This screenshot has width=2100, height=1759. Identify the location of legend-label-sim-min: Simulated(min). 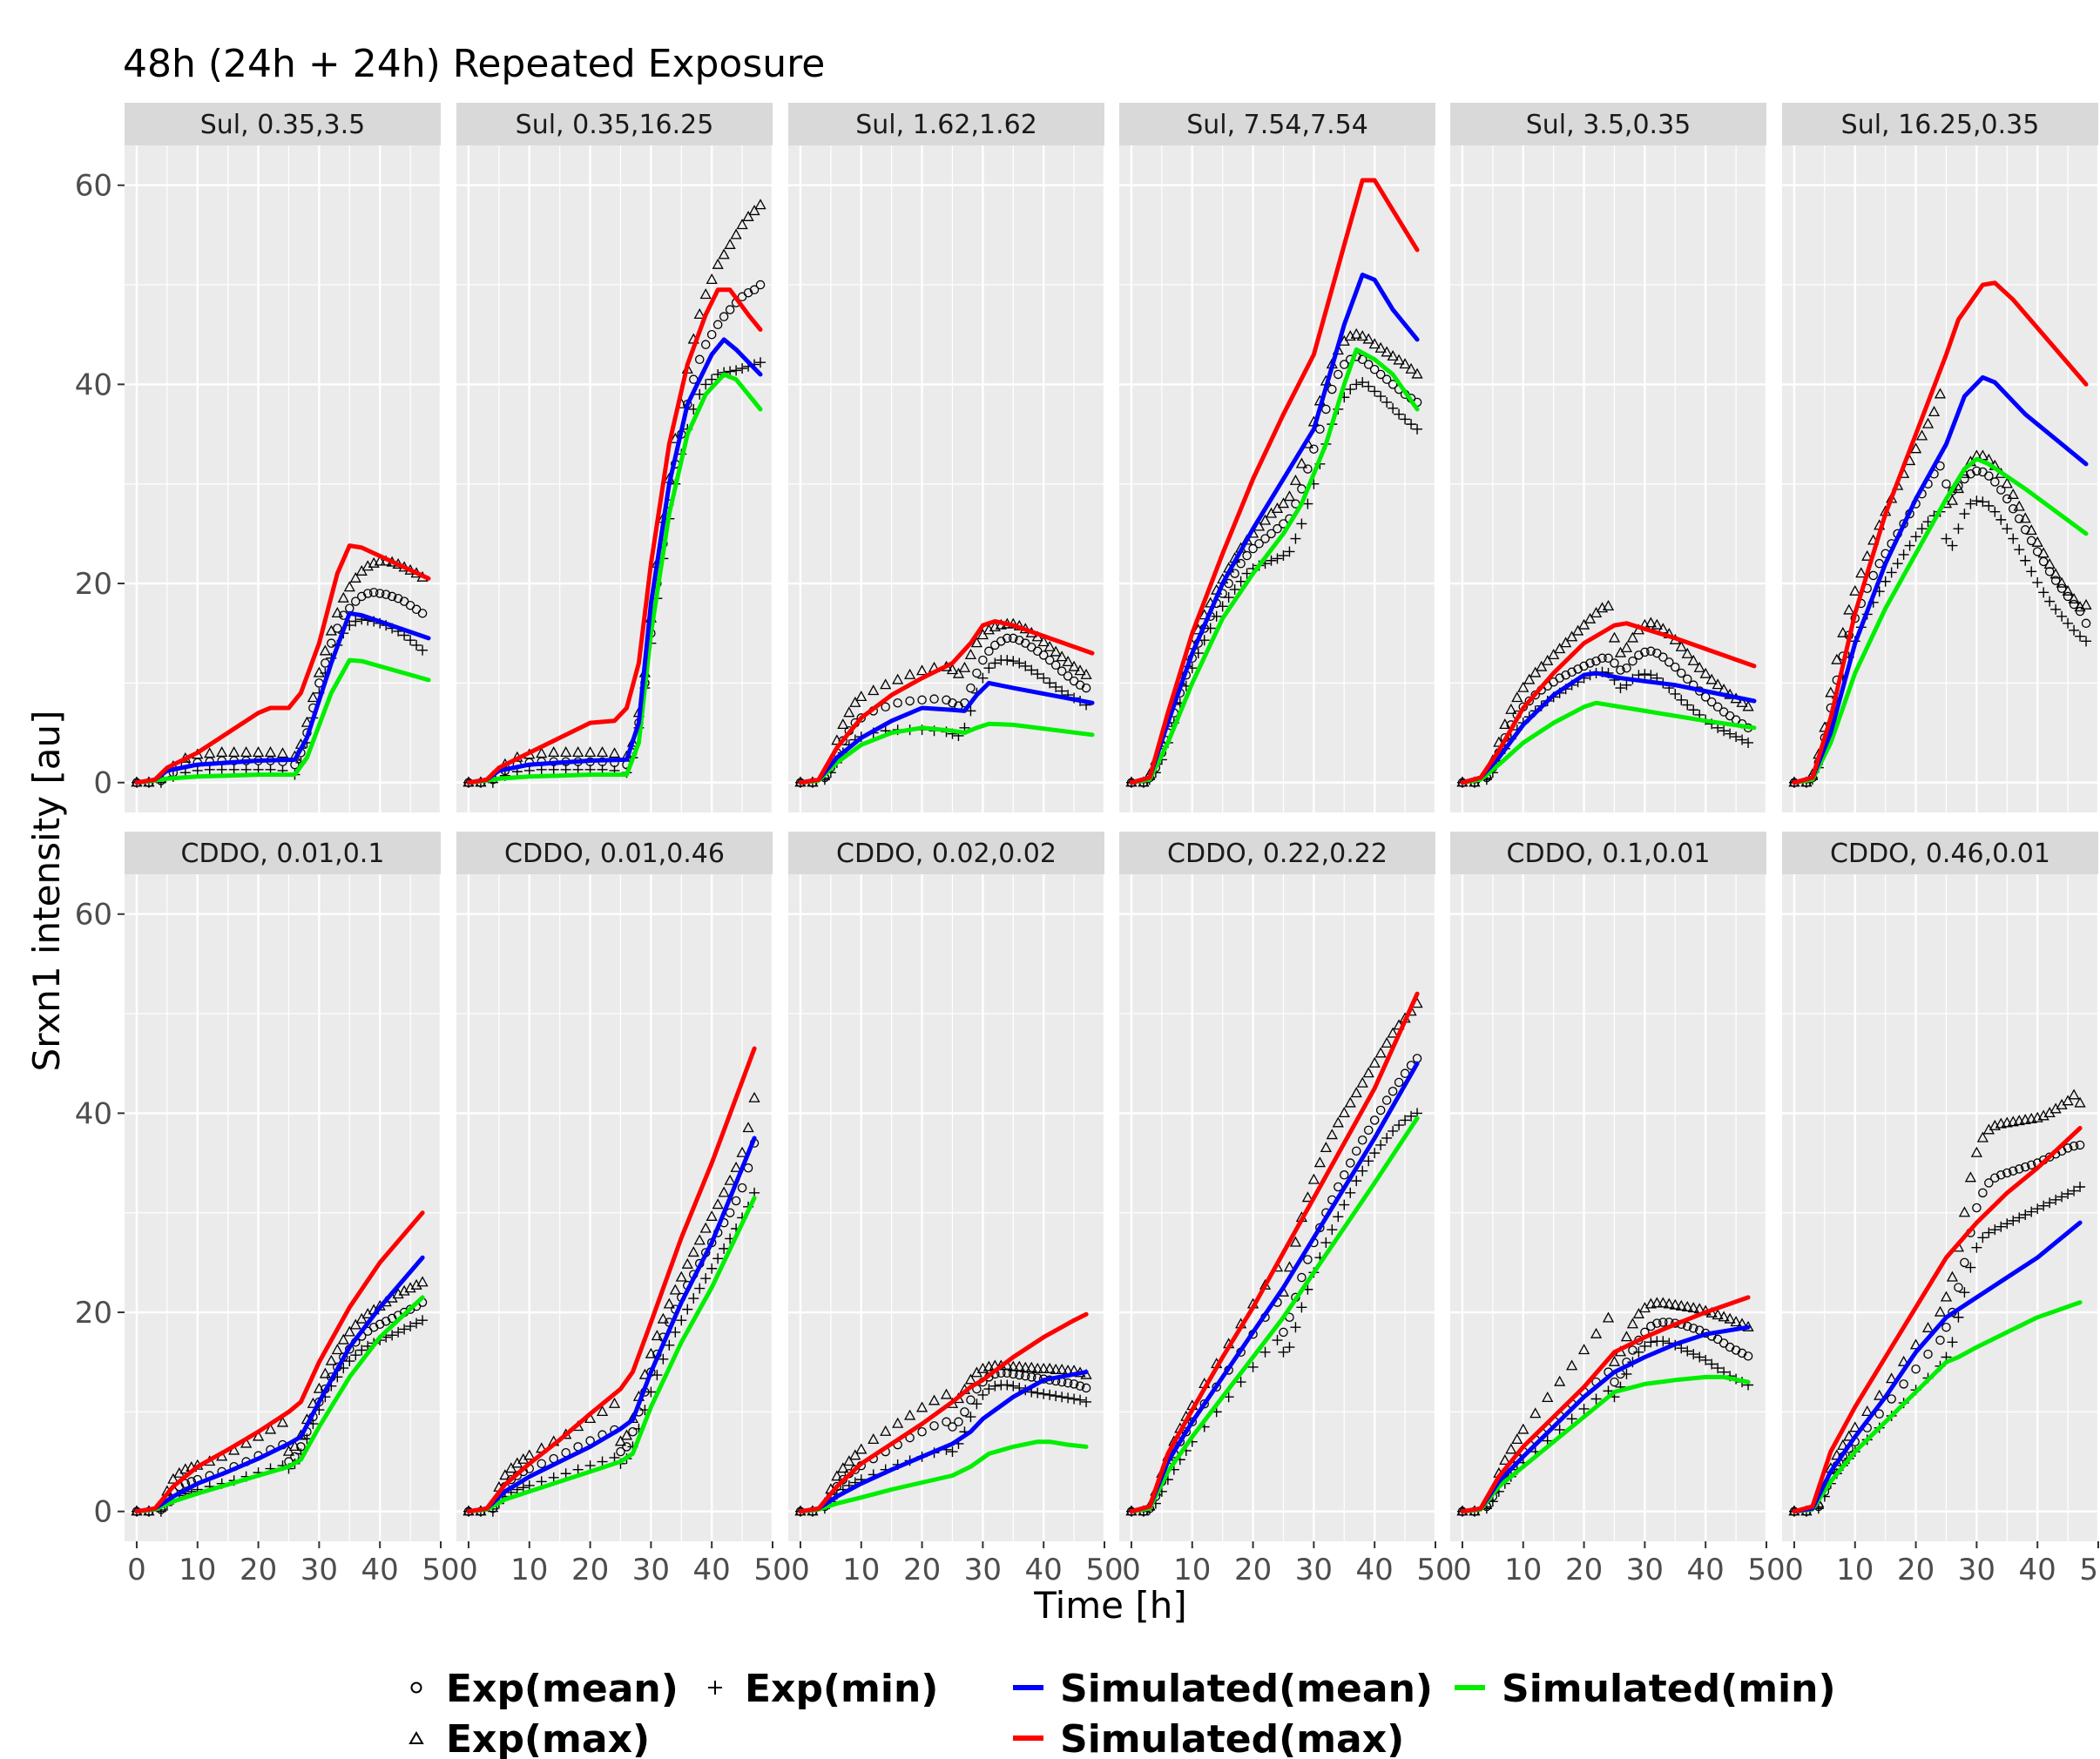
(1669, 1689).